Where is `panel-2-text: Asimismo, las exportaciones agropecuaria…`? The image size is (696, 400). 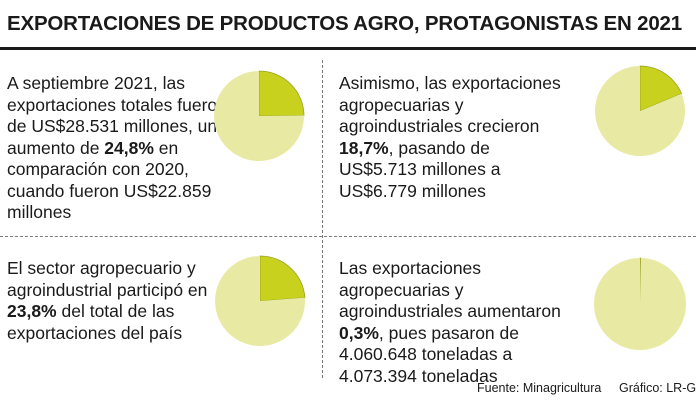
panel-2-text: Asimismo, las exportaciones agropecuaria… is located at coordinates (450, 137).